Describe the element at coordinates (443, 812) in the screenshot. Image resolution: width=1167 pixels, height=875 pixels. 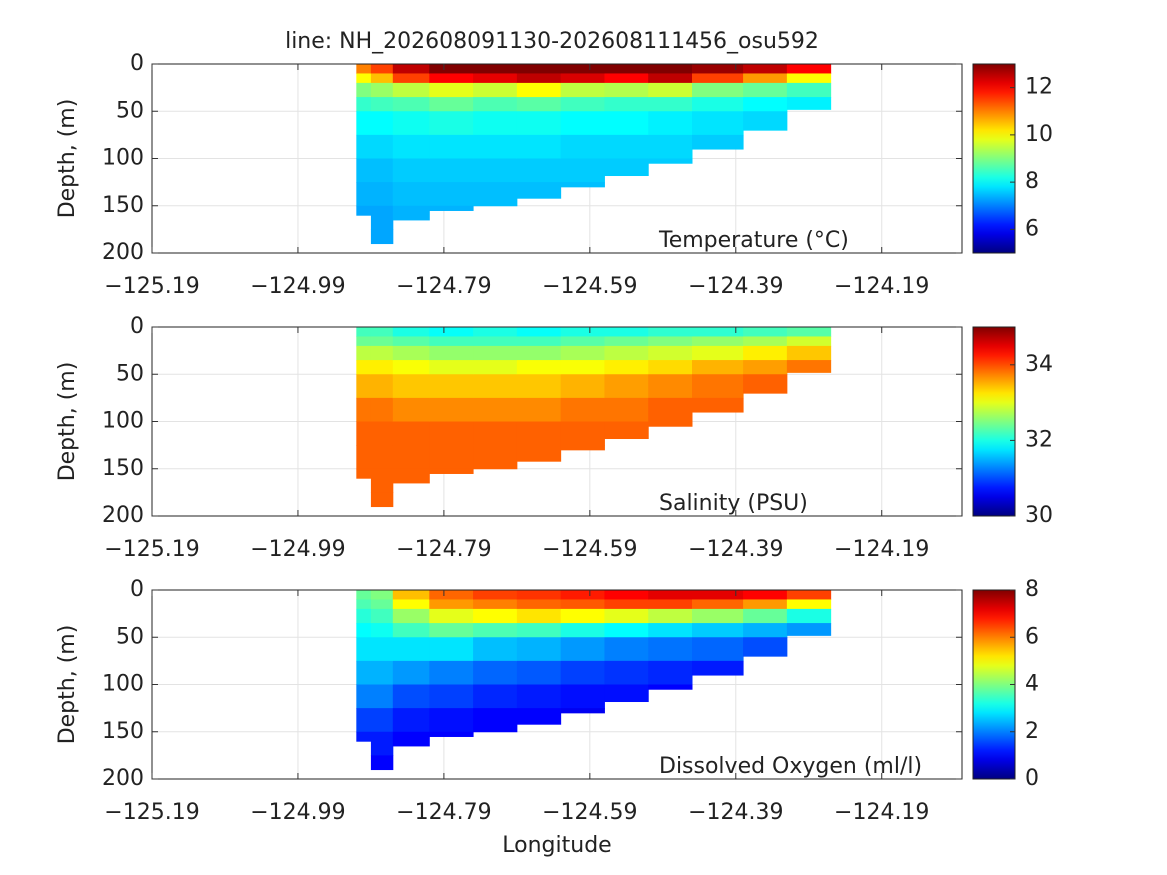
I see `x-tick-label: −124.79` at that location.